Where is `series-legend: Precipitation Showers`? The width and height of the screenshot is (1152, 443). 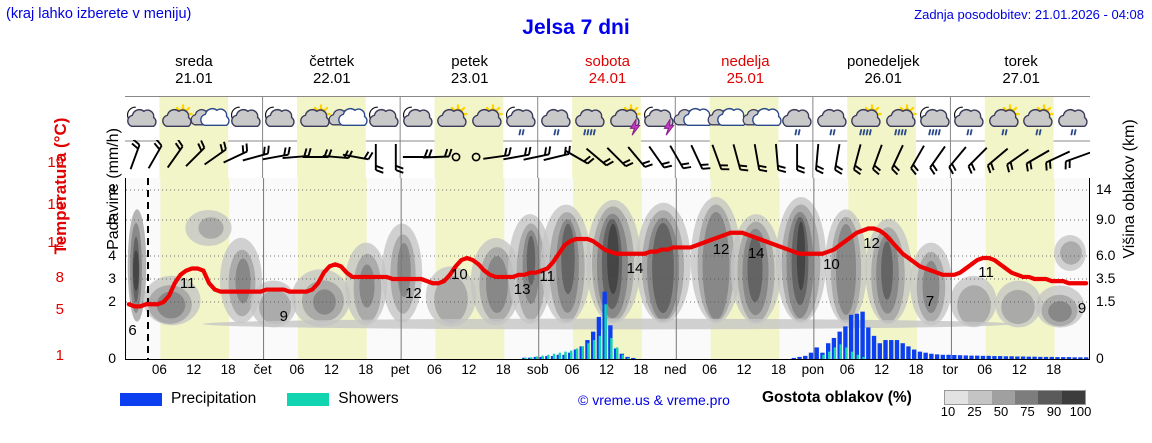 series-legend: Precipitation Showers is located at coordinates (259, 399).